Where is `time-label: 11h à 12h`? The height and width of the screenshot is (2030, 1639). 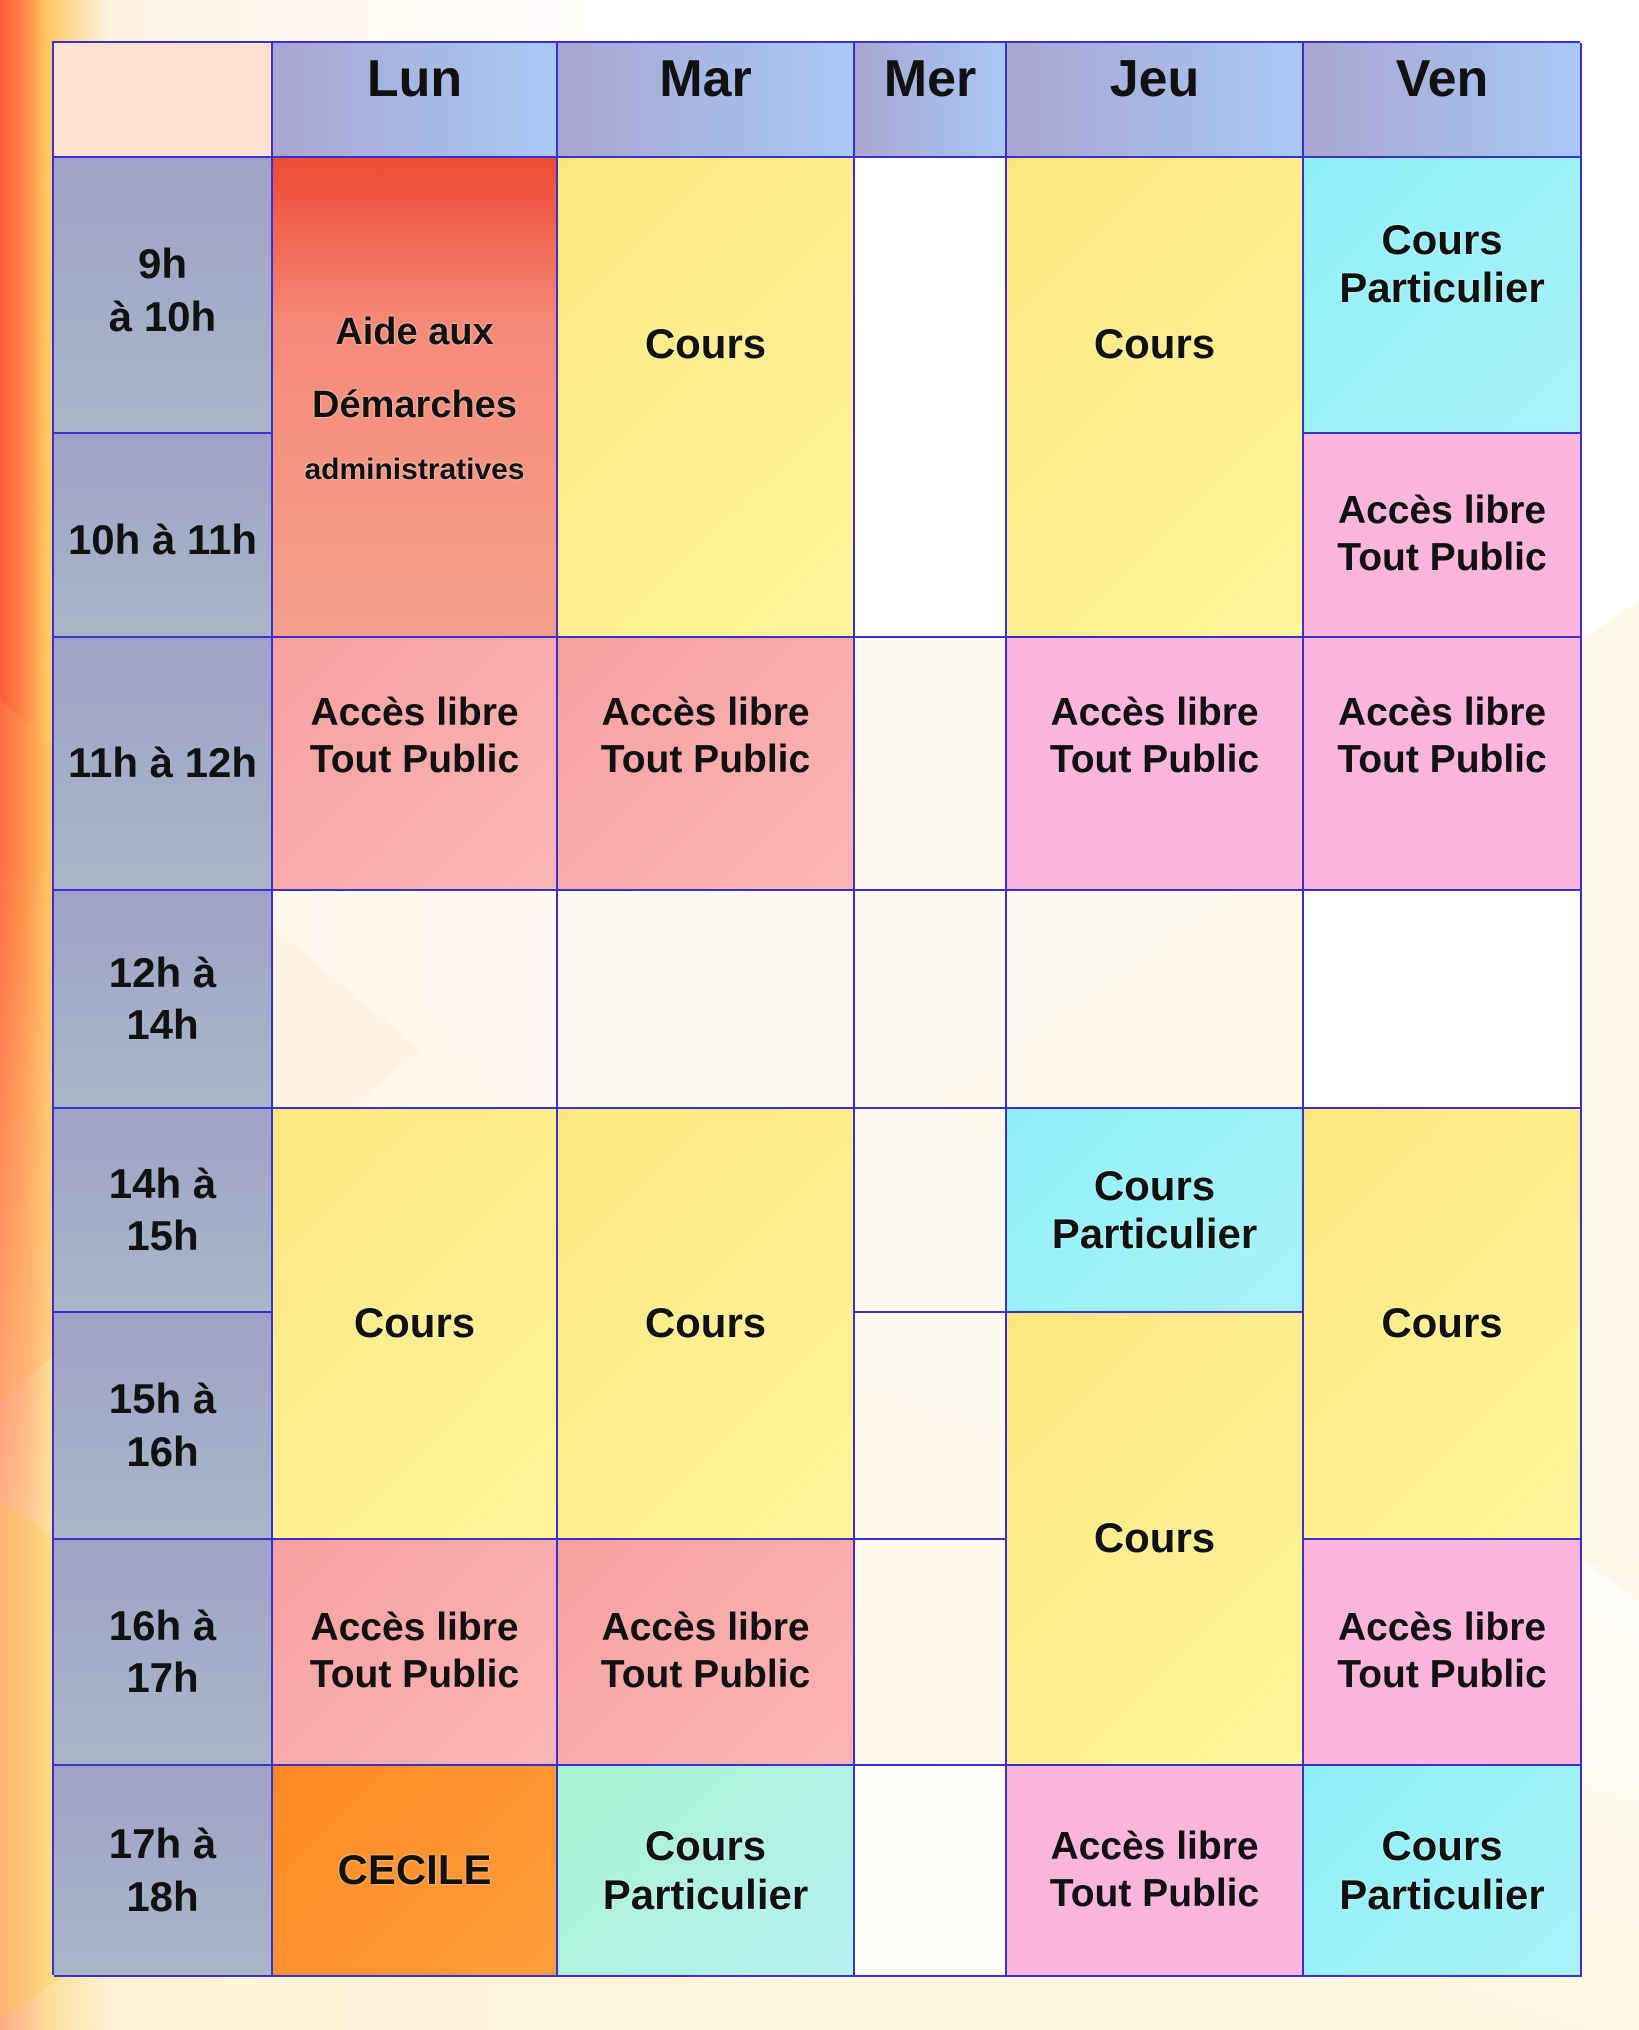
time-label: 11h à 12h is located at coordinates (162, 763).